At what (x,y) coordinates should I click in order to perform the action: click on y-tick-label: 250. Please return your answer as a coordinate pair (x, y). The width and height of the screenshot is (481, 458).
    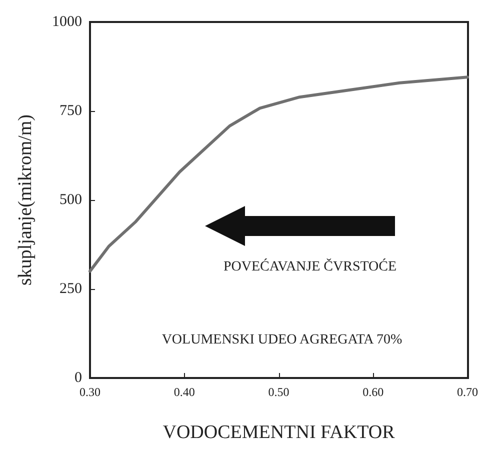
    Looking at the image, I should click on (71, 289).